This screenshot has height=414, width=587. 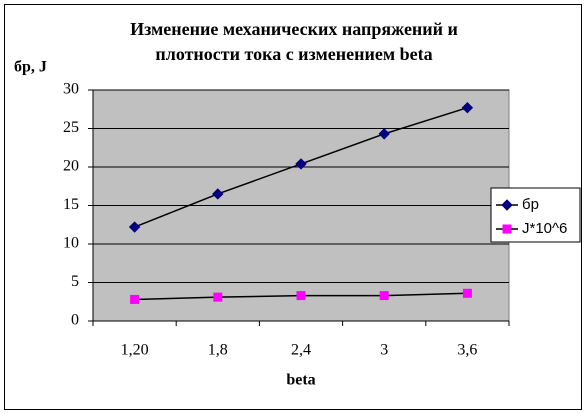 What do you see at coordinates (75, 281) in the screenshot?
I see `y-tick-label: 5` at bounding box center [75, 281].